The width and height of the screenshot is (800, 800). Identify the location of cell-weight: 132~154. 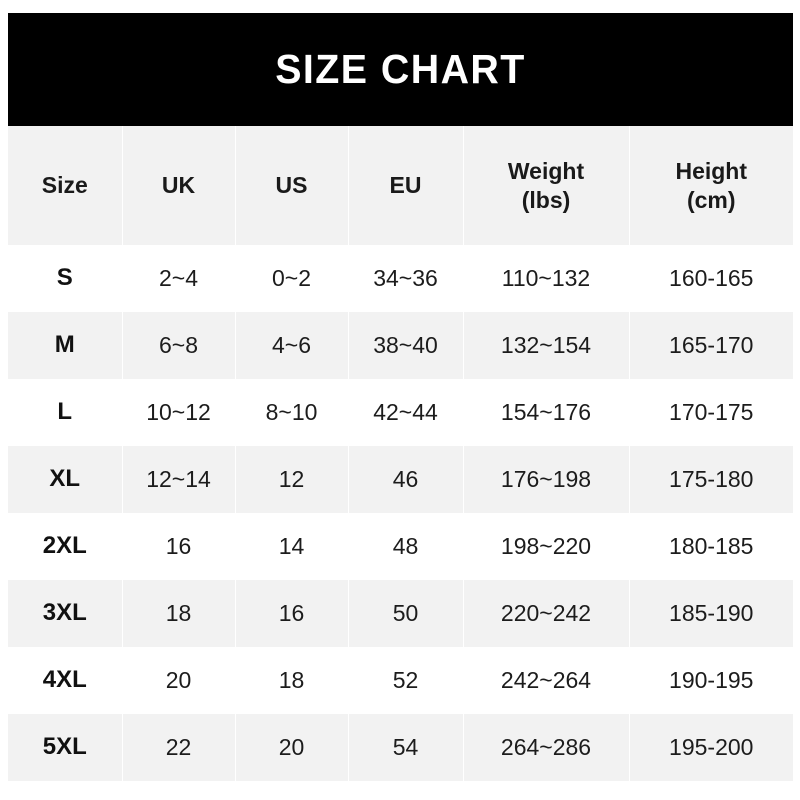
(546, 345).